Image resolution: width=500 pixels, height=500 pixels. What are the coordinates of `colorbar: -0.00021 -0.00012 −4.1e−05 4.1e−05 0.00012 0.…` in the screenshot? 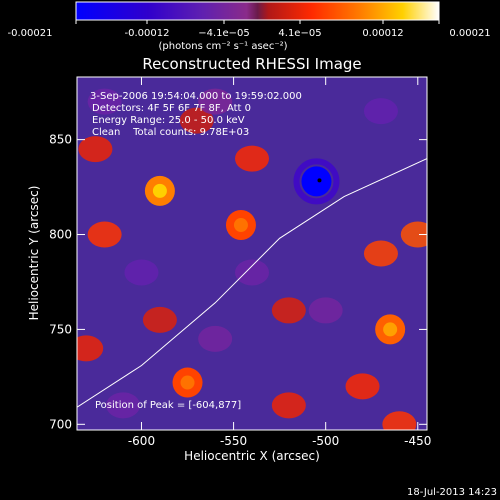 It's located at (249, 26).